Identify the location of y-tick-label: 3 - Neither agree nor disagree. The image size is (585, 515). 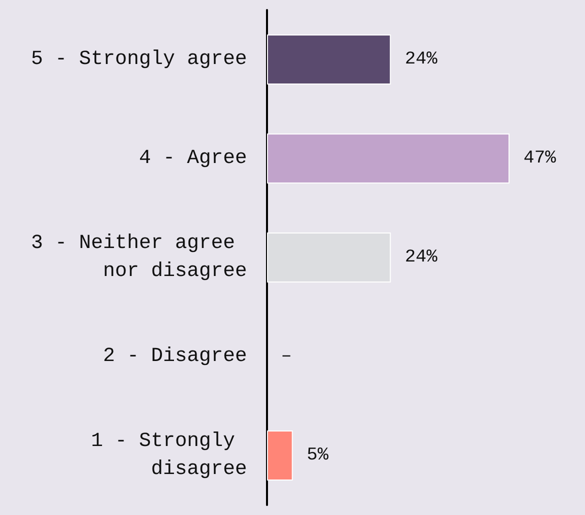
(138, 257).